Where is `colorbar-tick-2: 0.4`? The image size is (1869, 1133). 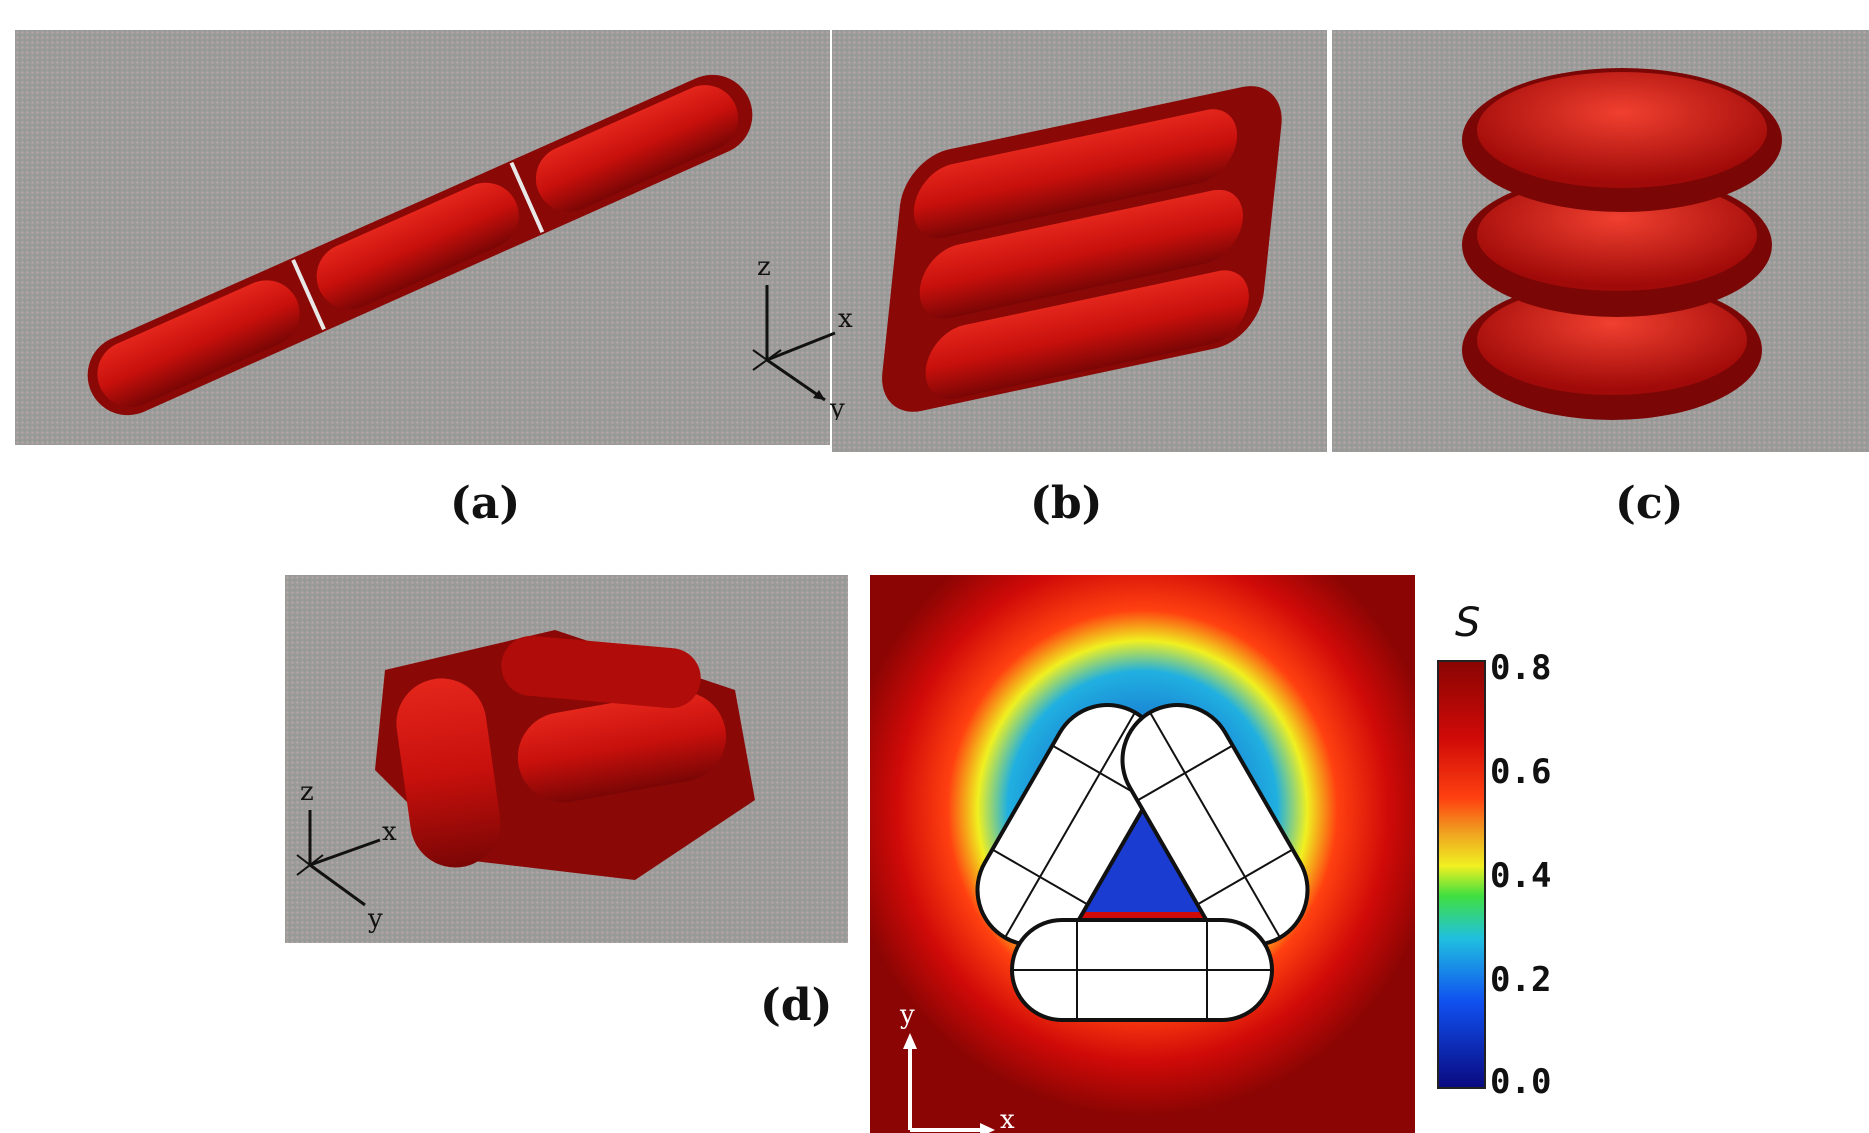 colorbar-tick-2: 0.4 is located at coordinates (1521, 876).